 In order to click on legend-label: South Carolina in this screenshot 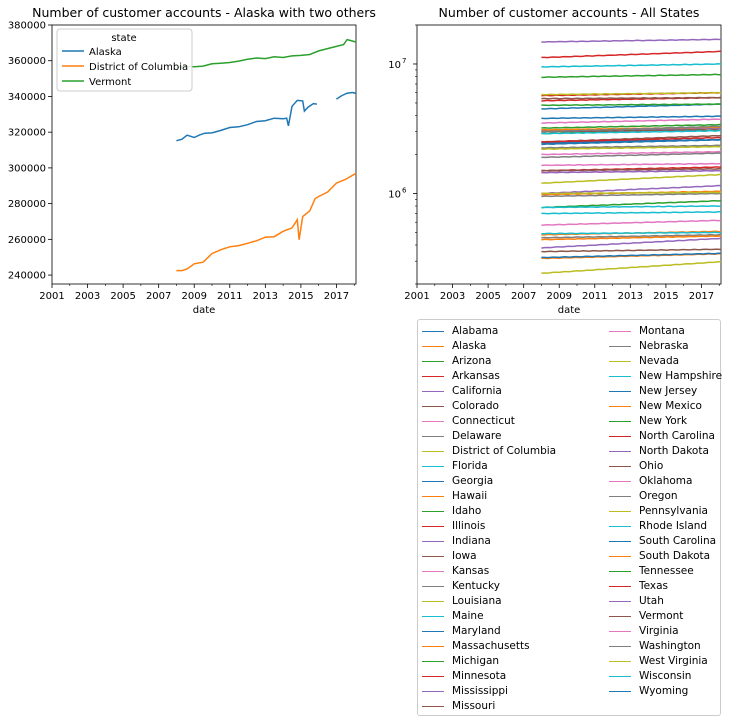, I will do `click(678, 541)`.